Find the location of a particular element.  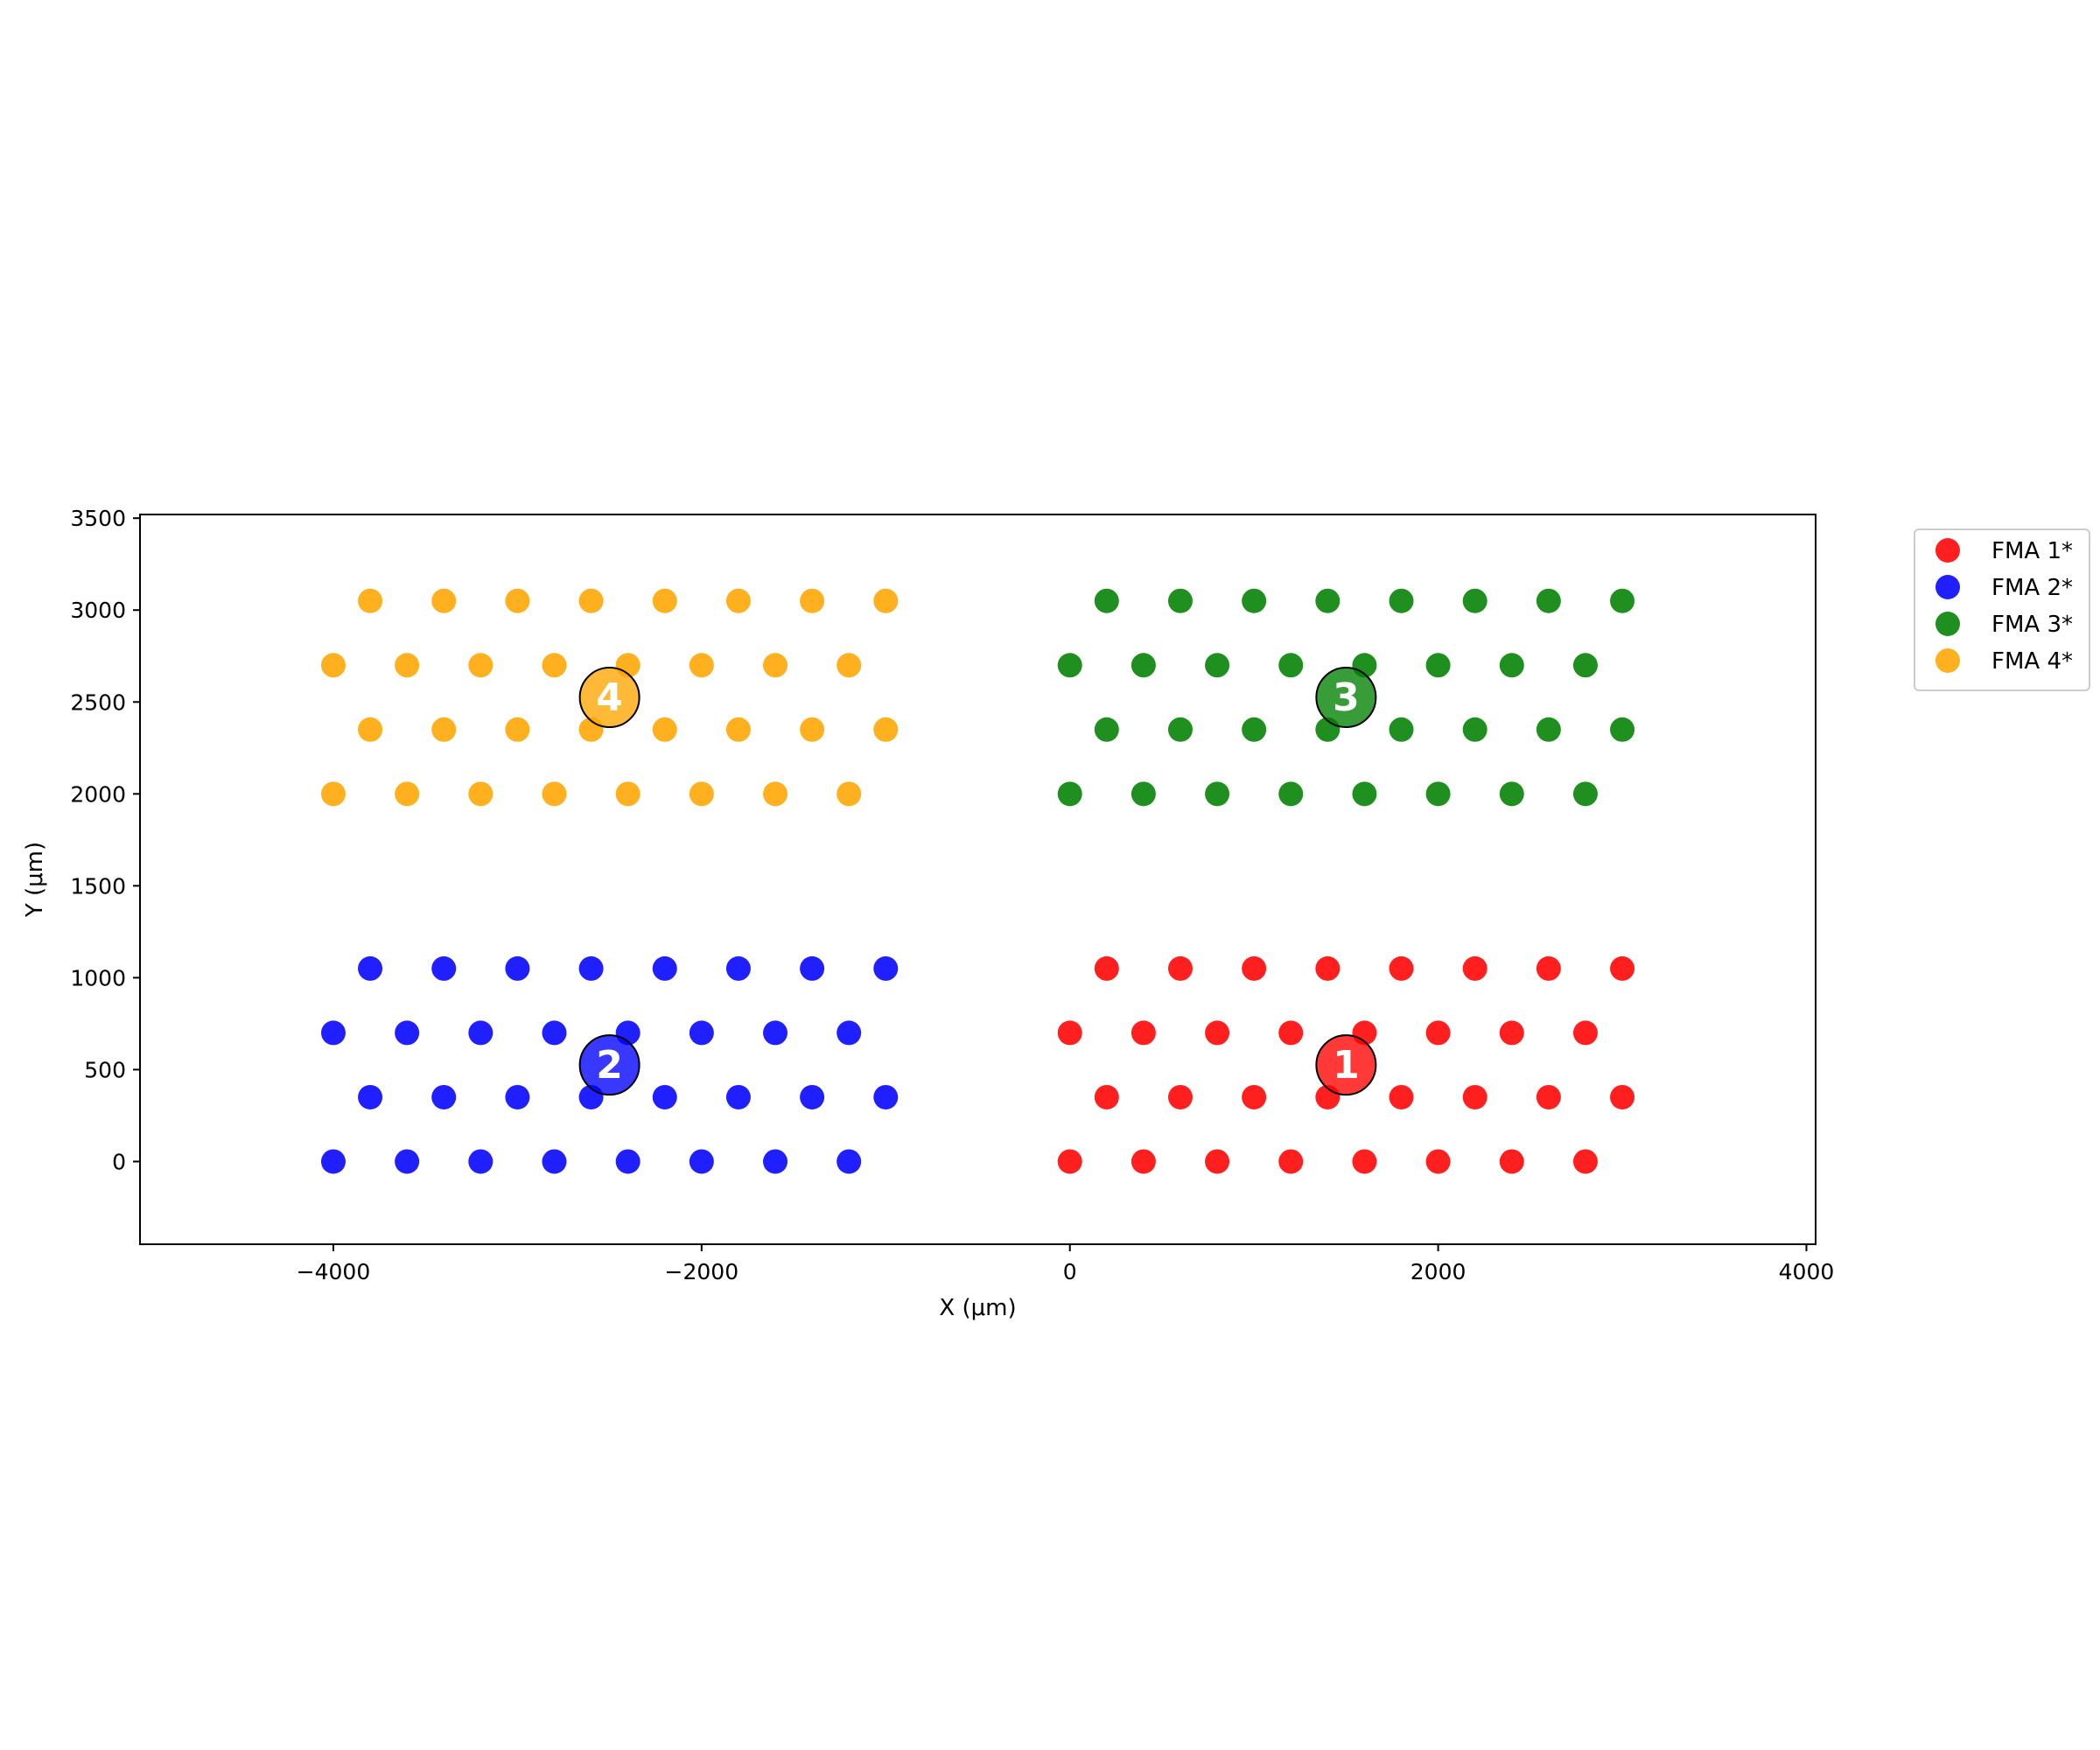

center-marker-label: 1 is located at coordinates (1346, 1065).